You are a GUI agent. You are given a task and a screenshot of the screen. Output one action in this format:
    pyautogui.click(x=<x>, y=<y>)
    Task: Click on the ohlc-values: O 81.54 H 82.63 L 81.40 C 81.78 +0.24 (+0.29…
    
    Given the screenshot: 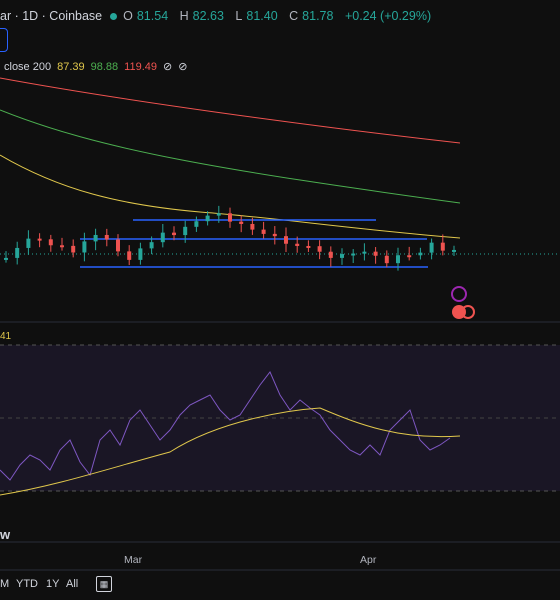 What is the action you would take?
    pyautogui.click(x=279, y=16)
    